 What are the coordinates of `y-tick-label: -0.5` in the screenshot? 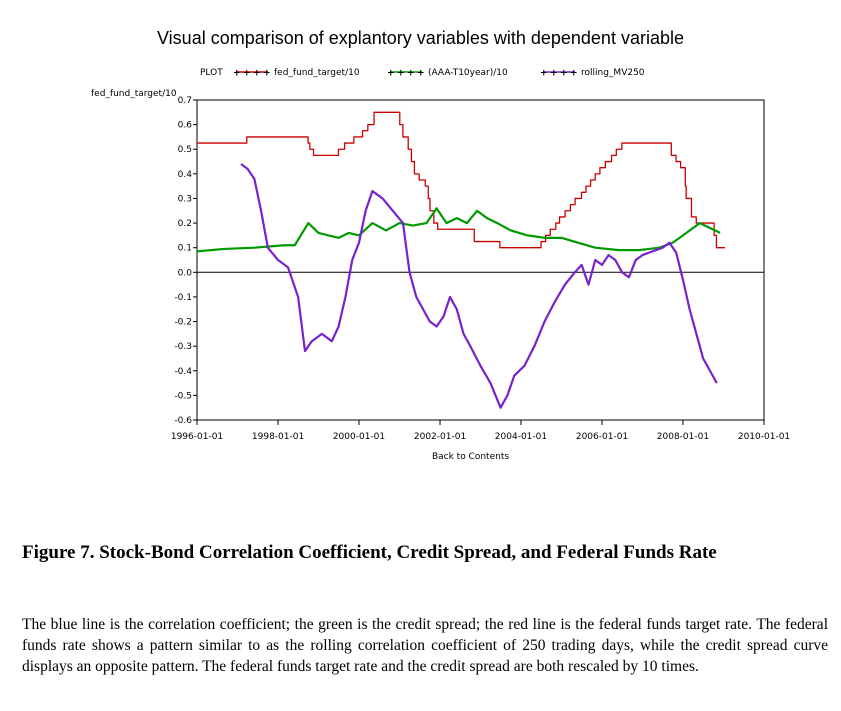 It's located at (183, 396).